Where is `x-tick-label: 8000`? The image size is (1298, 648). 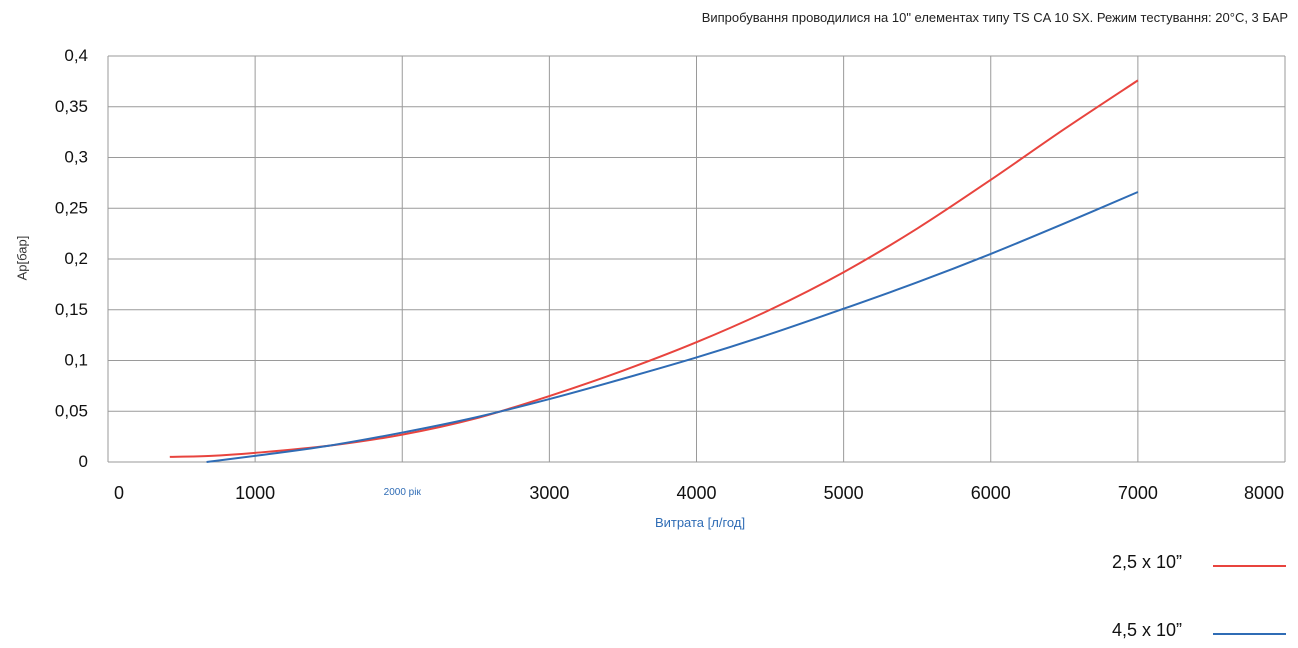
x-tick-label: 8000 is located at coordinates (1264, 493).